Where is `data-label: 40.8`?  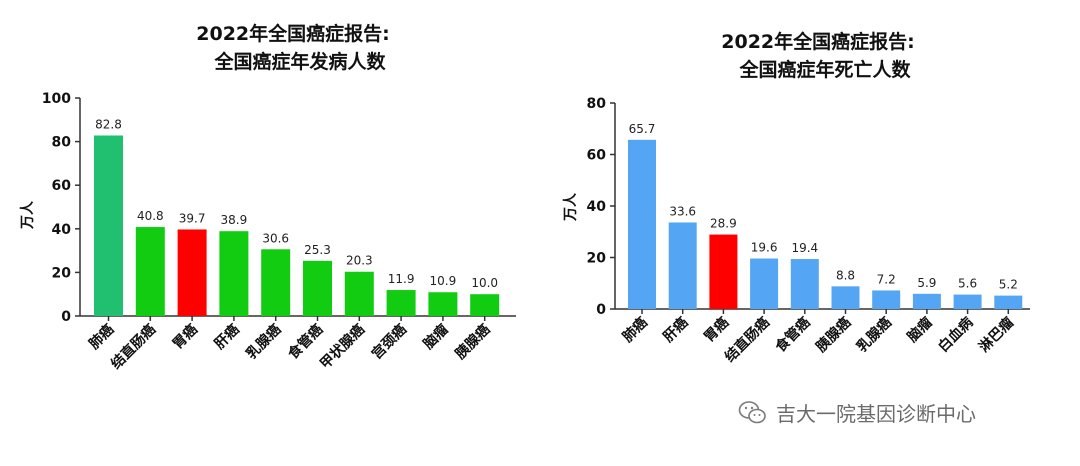 data-label: 40.8 is located at coordinates (150, 216).